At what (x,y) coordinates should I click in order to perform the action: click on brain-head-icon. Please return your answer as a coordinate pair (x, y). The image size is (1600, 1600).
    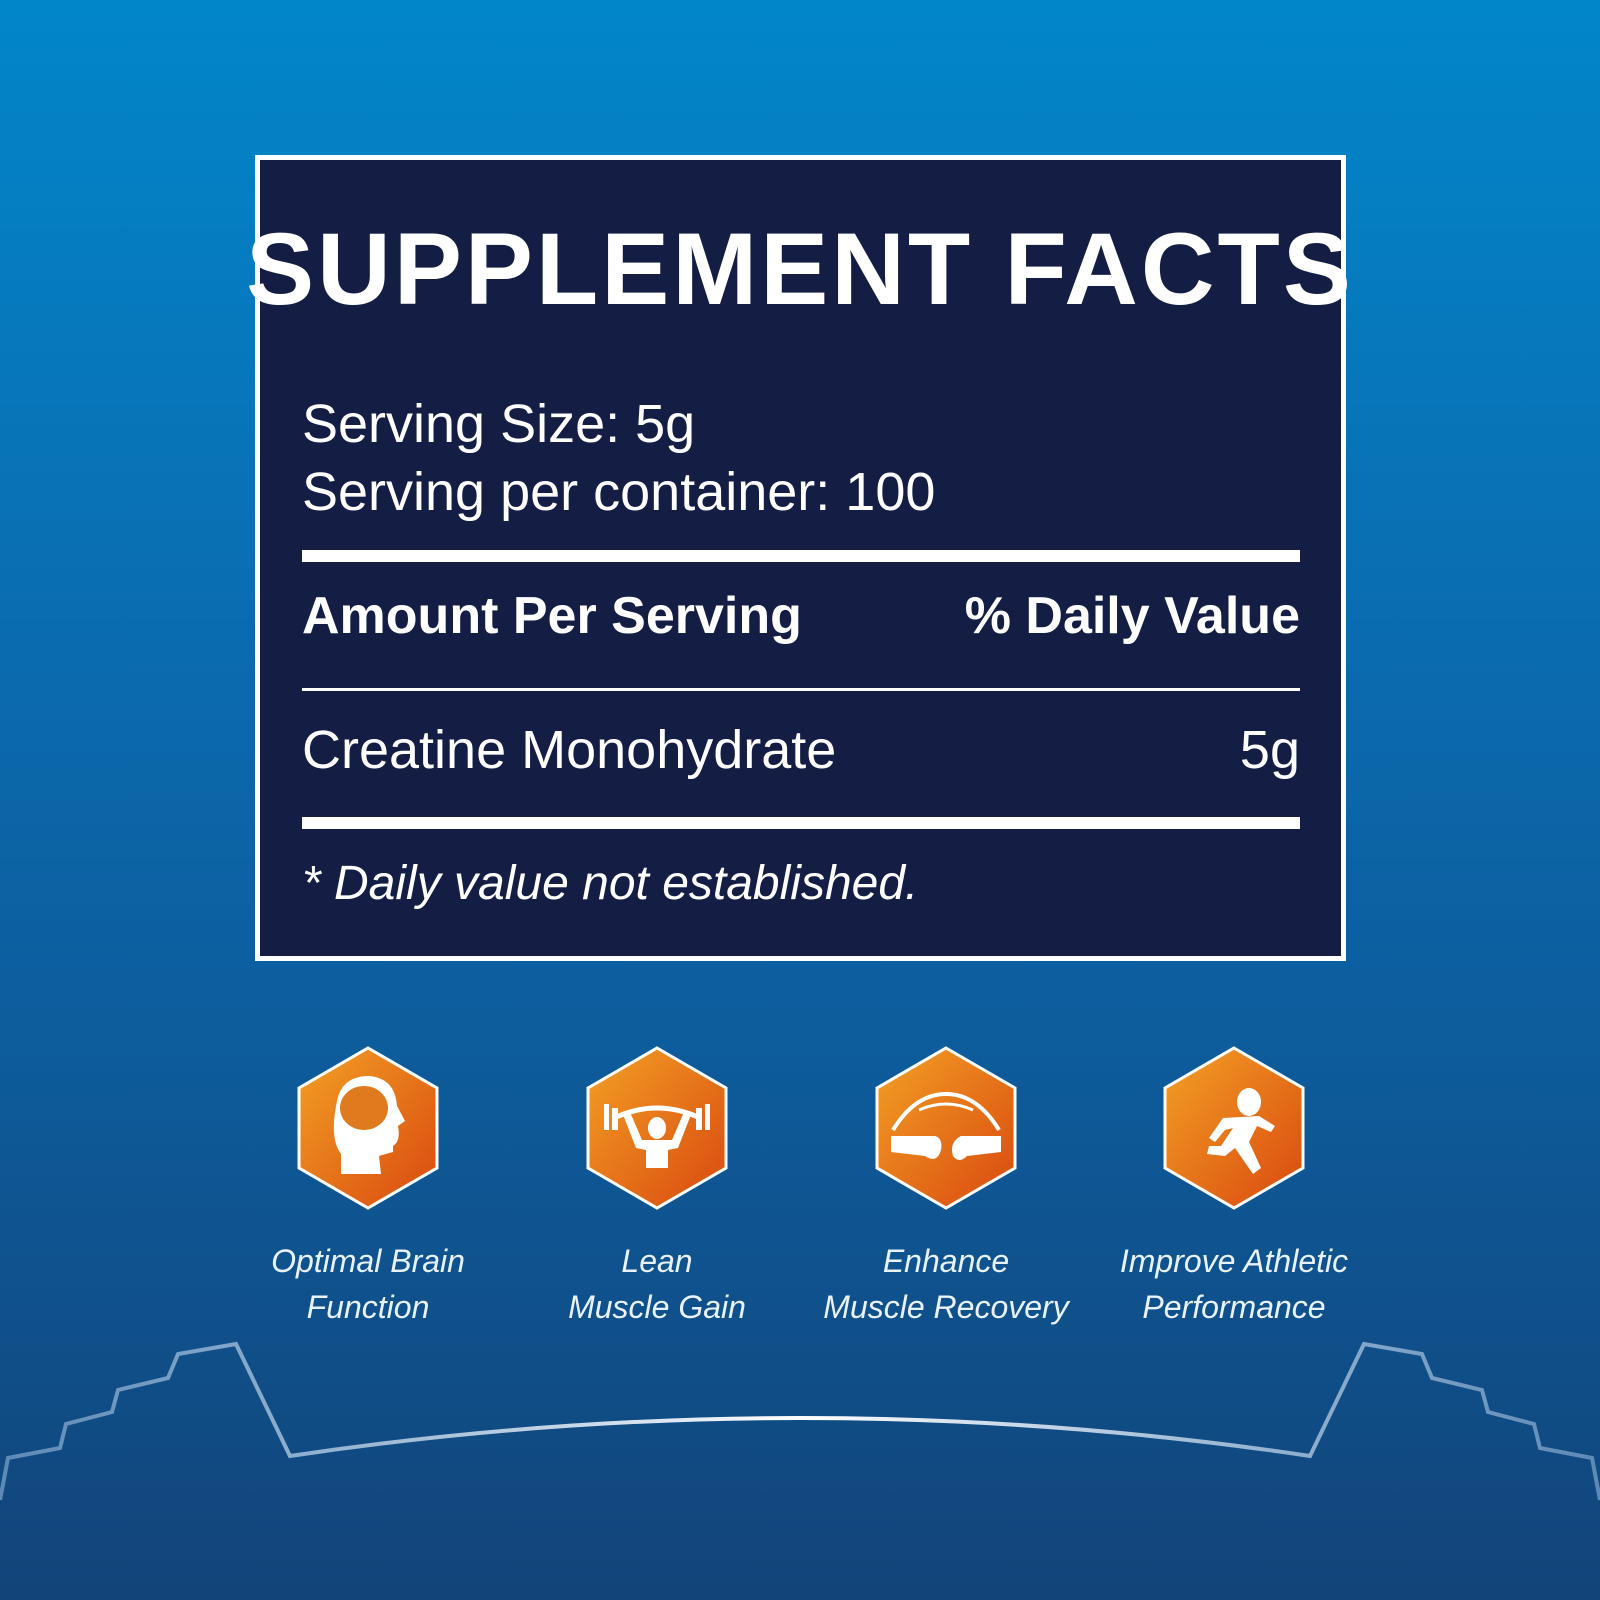
    Looking at the image, I should click on (368, 1128).